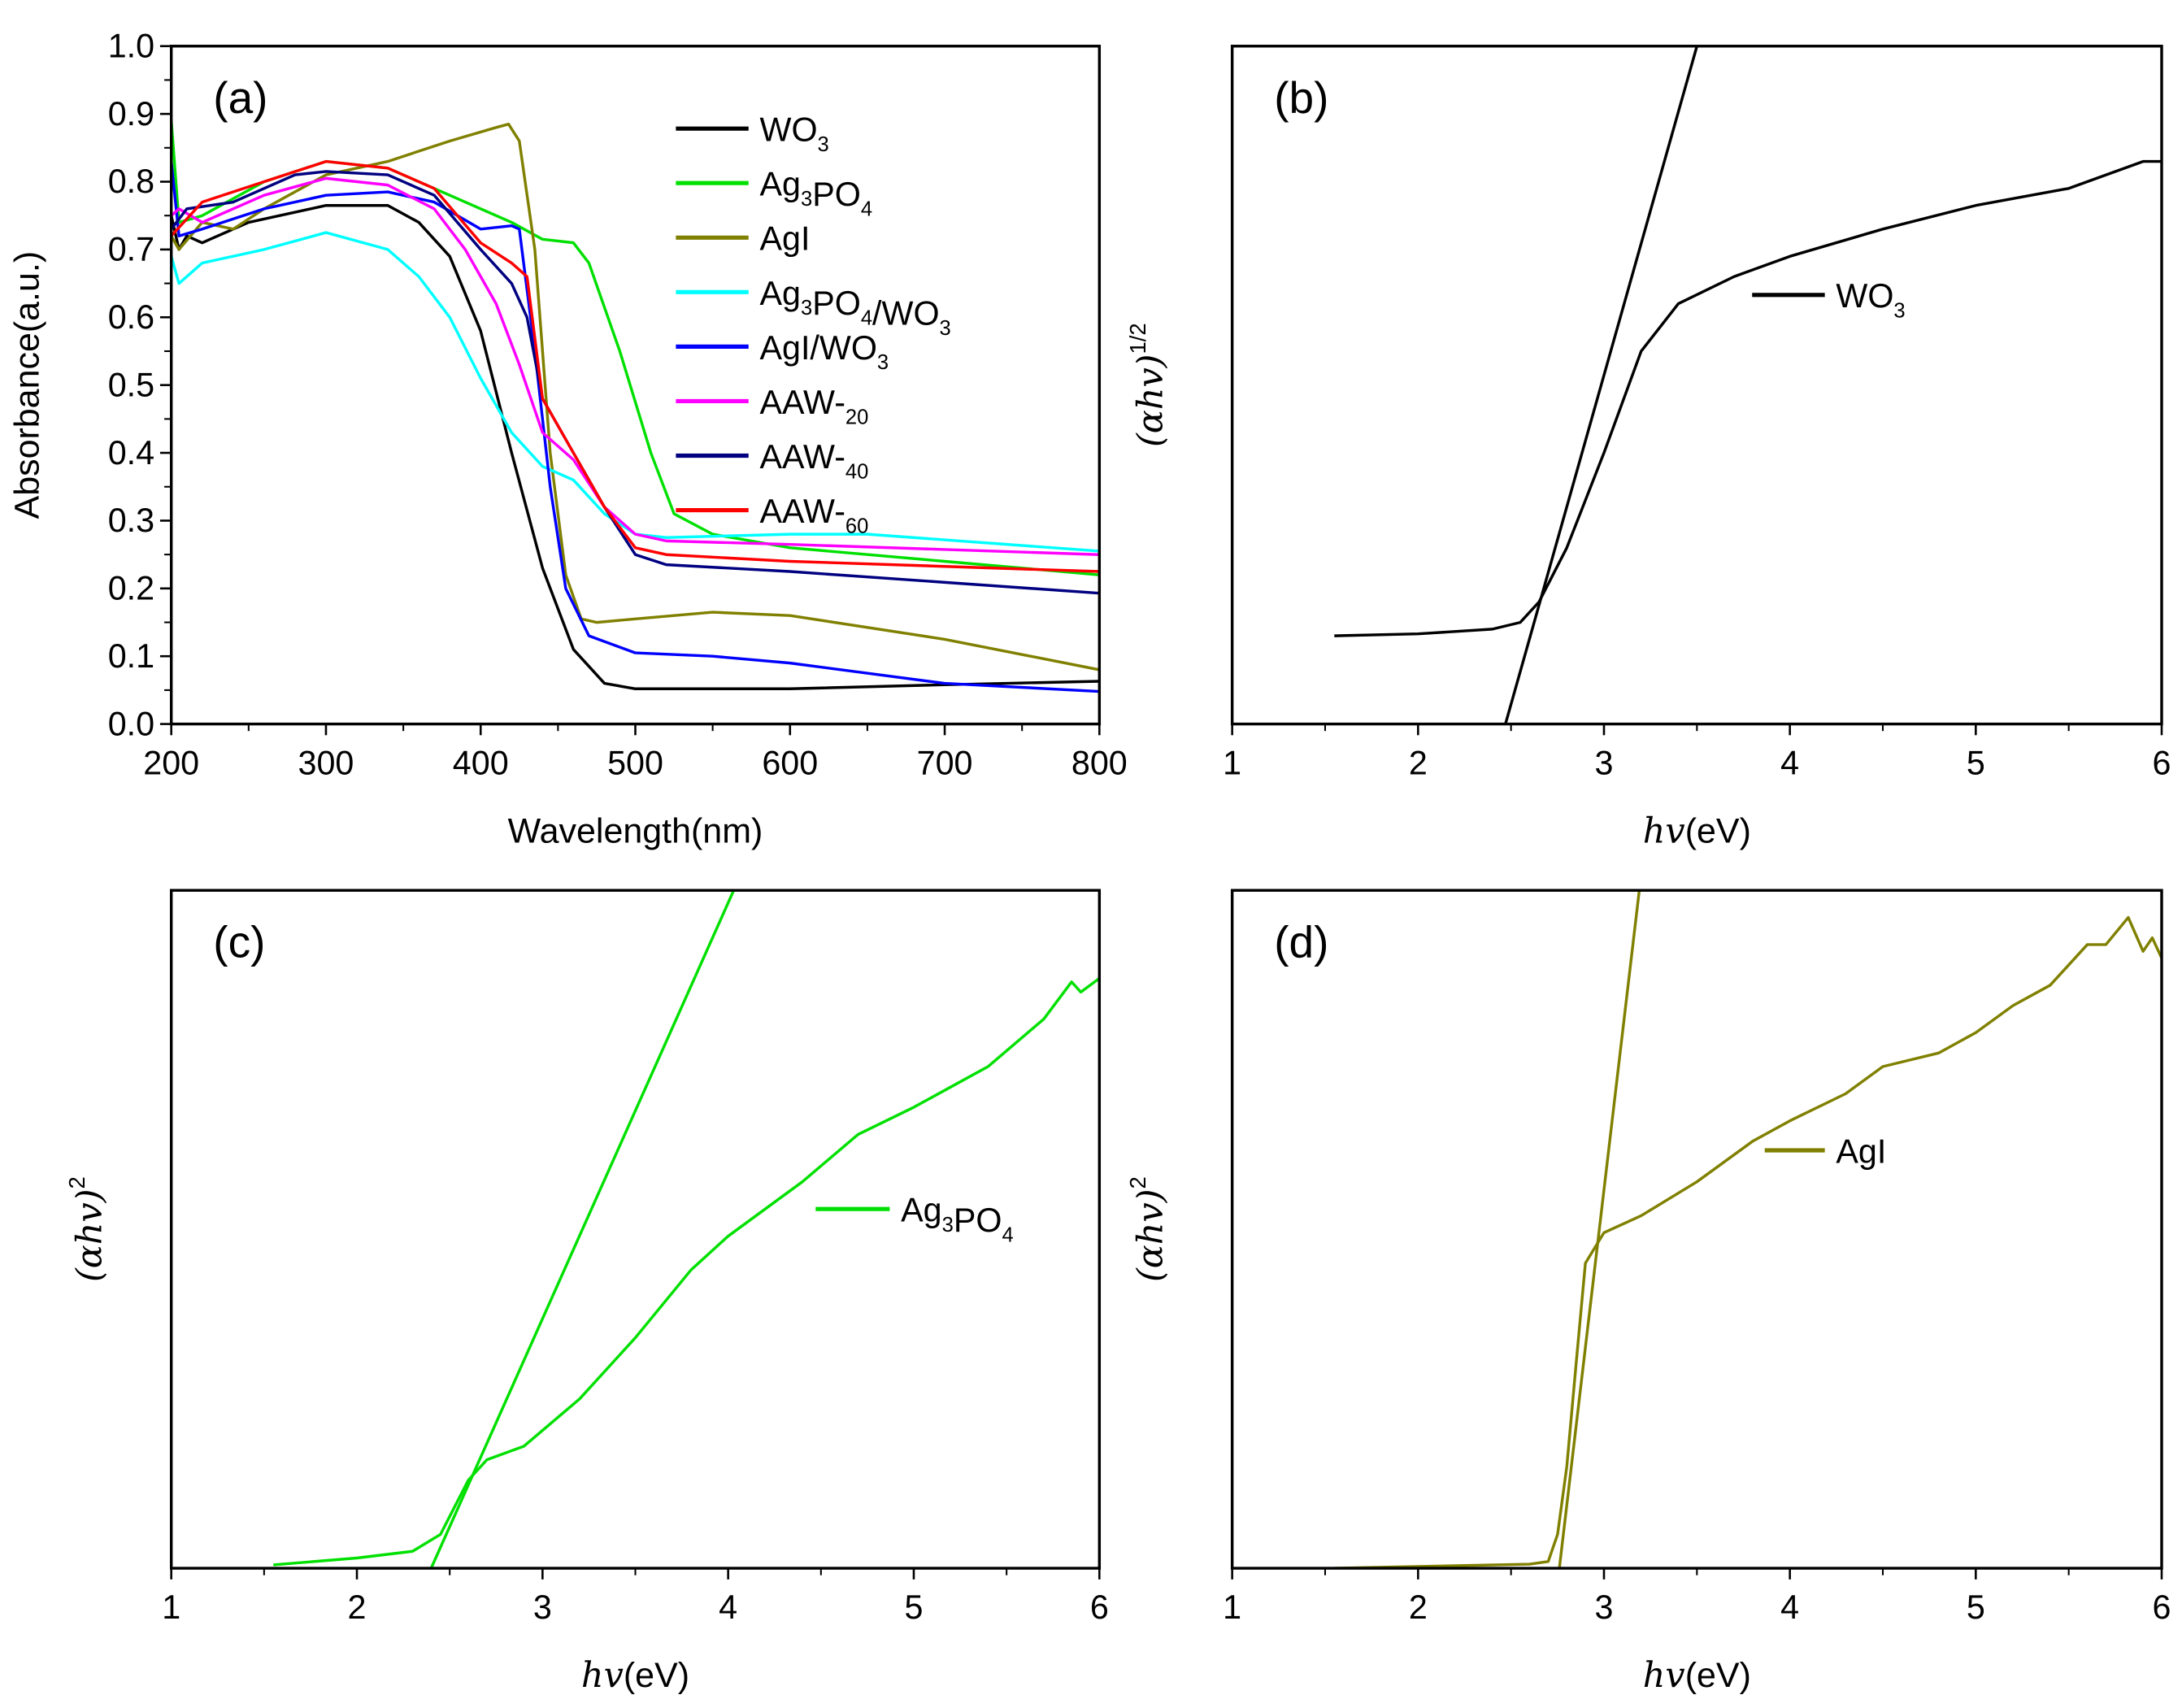 Image resolution: width=2182 pixels, height=1708 pixels. I want to click on x-tick-label: 800, so click(1099, 763).